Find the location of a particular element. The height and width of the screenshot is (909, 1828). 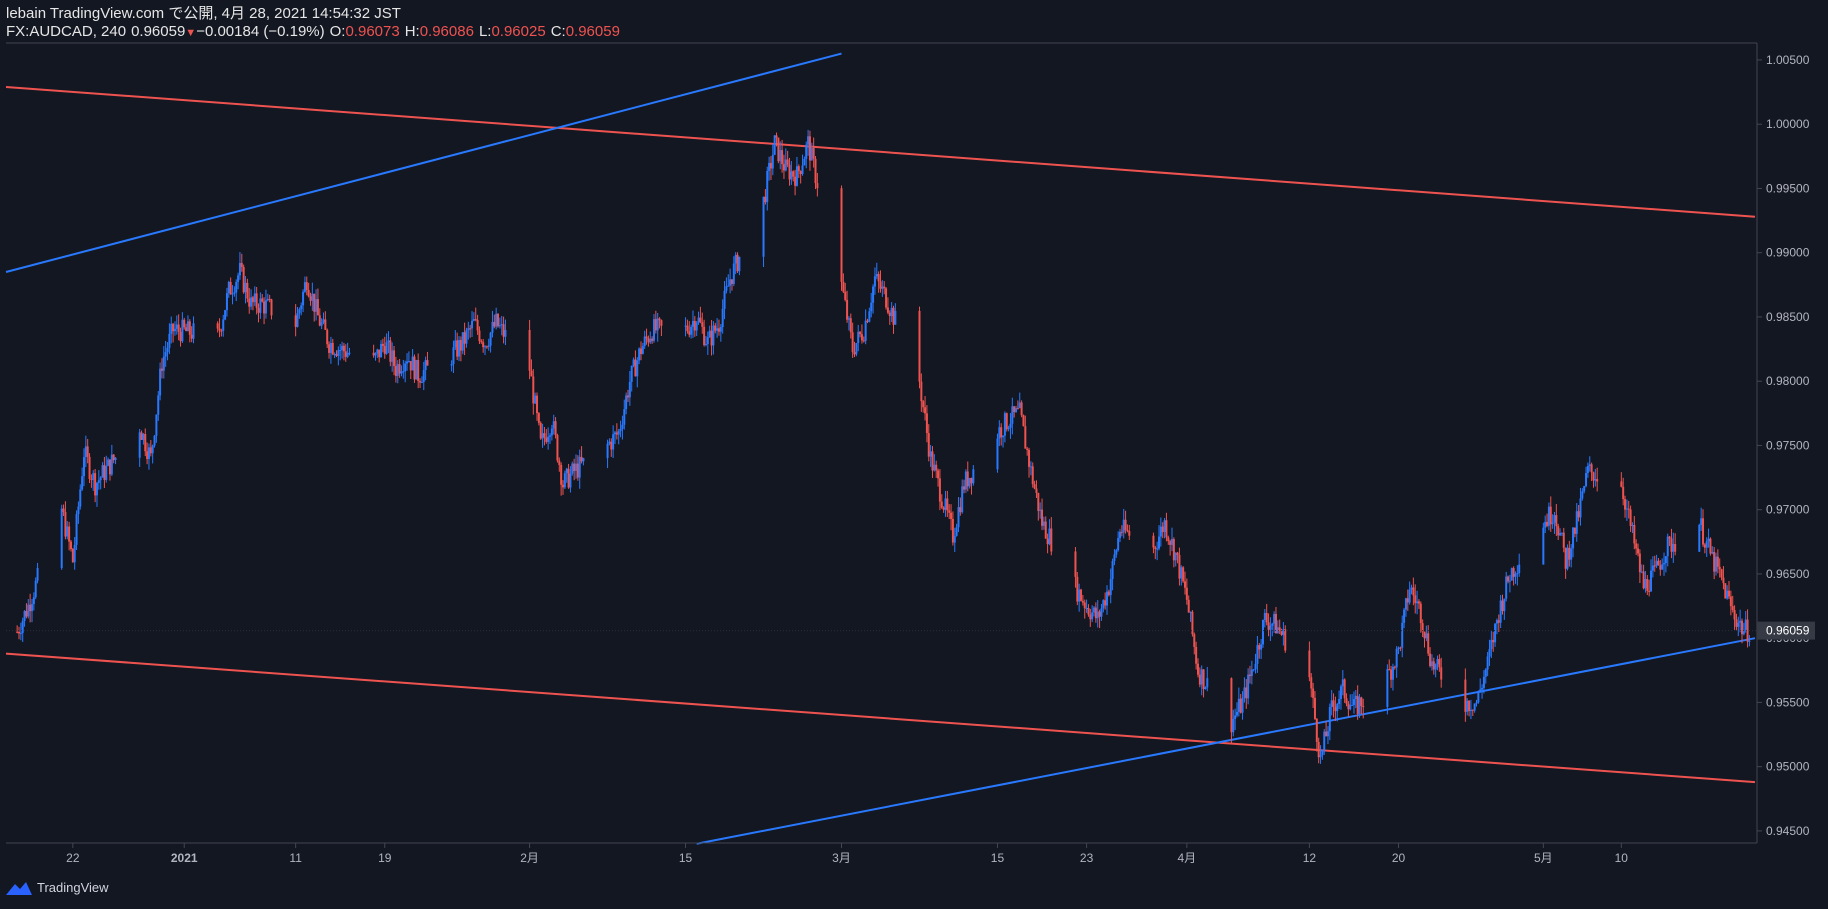

symbol: FX:AUDCAD is located at coordinates (49, 31).